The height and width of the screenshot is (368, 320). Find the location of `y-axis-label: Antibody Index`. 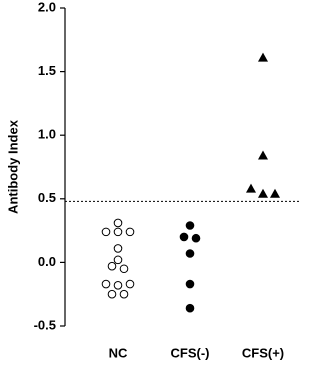

y-axis-label: Antibody Index is located at coordinates (12, 166).